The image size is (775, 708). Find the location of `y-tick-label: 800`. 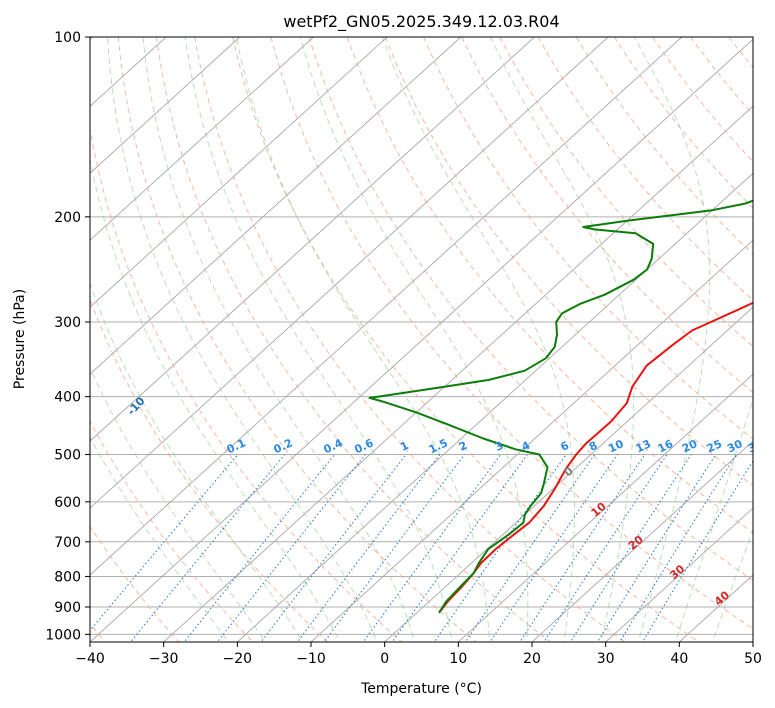

y-tick-label: 800 is located at coordinates (67, 577).